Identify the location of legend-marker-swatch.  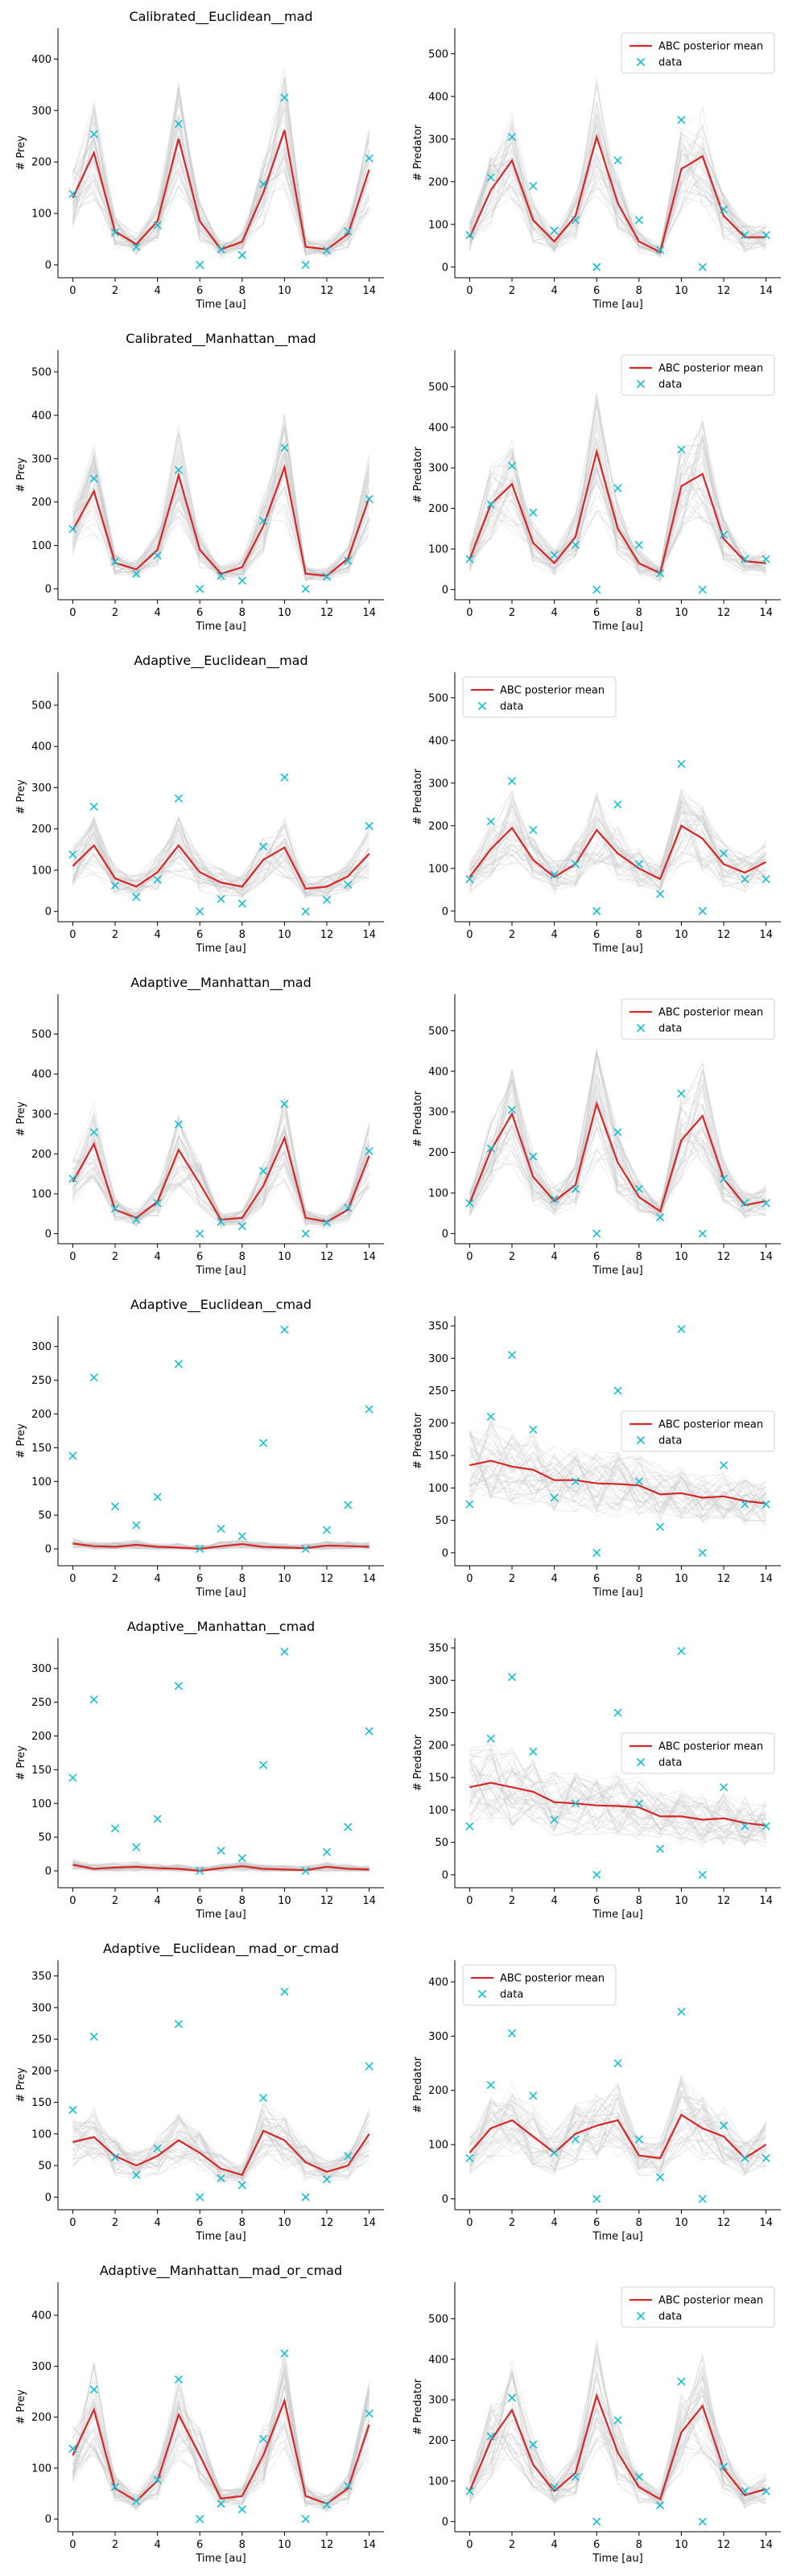
(641, 384).